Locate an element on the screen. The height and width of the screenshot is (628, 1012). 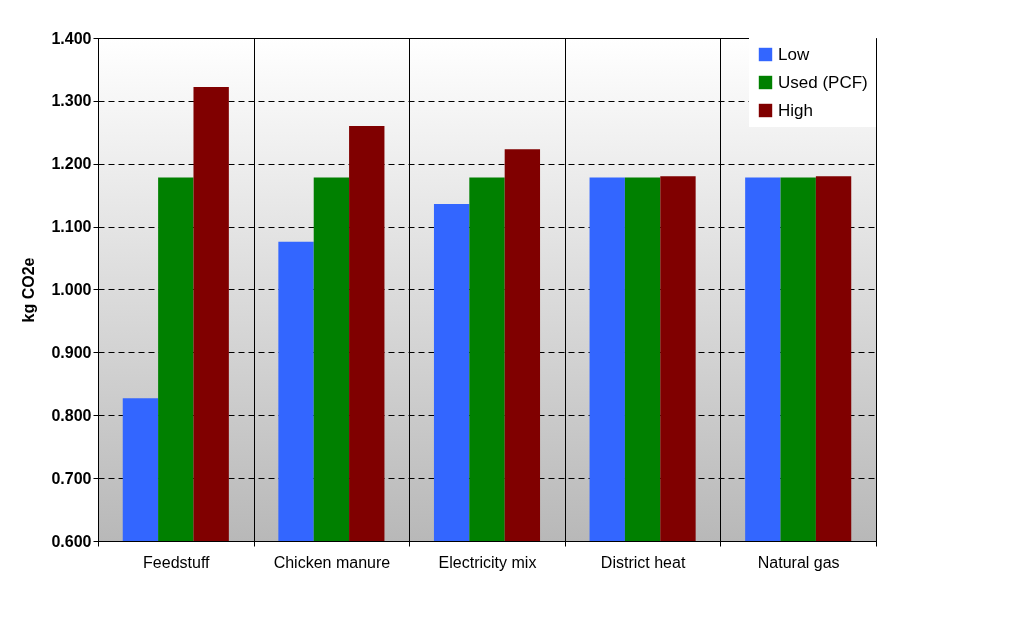
x-tick-label: Natural gas is located at coordinates (798, 562).